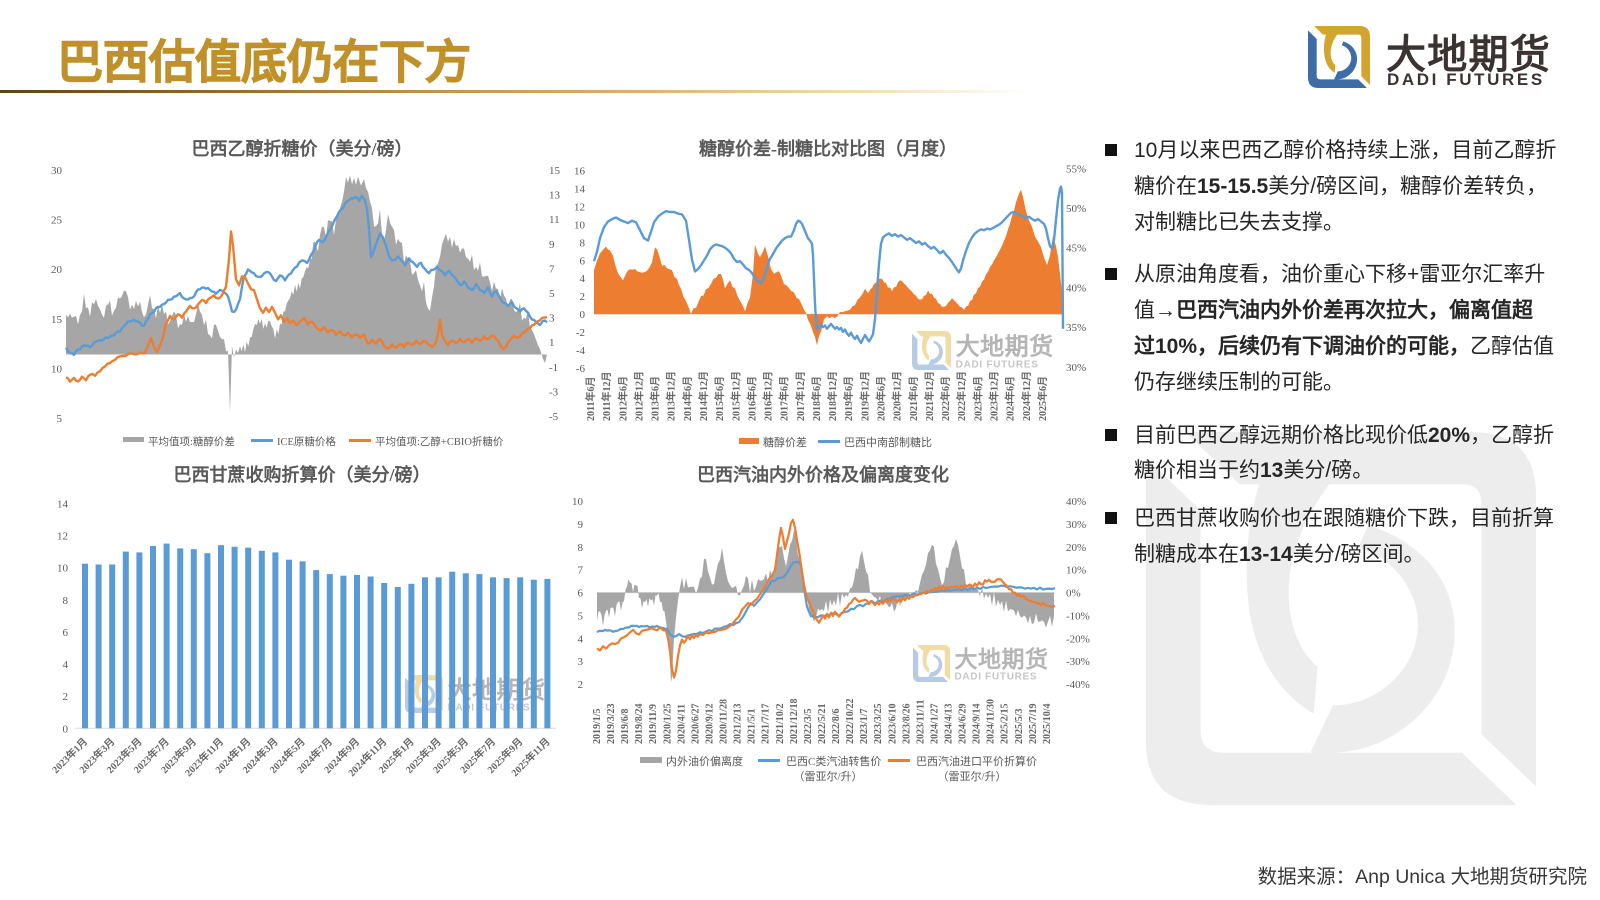 Image resolution: width=1600 pixels, height=900 pixels. Describe the element at coordinates (976, 761) in the screenshot. I see `svg-text: 巴西汽油进口平价折算价` at that location.